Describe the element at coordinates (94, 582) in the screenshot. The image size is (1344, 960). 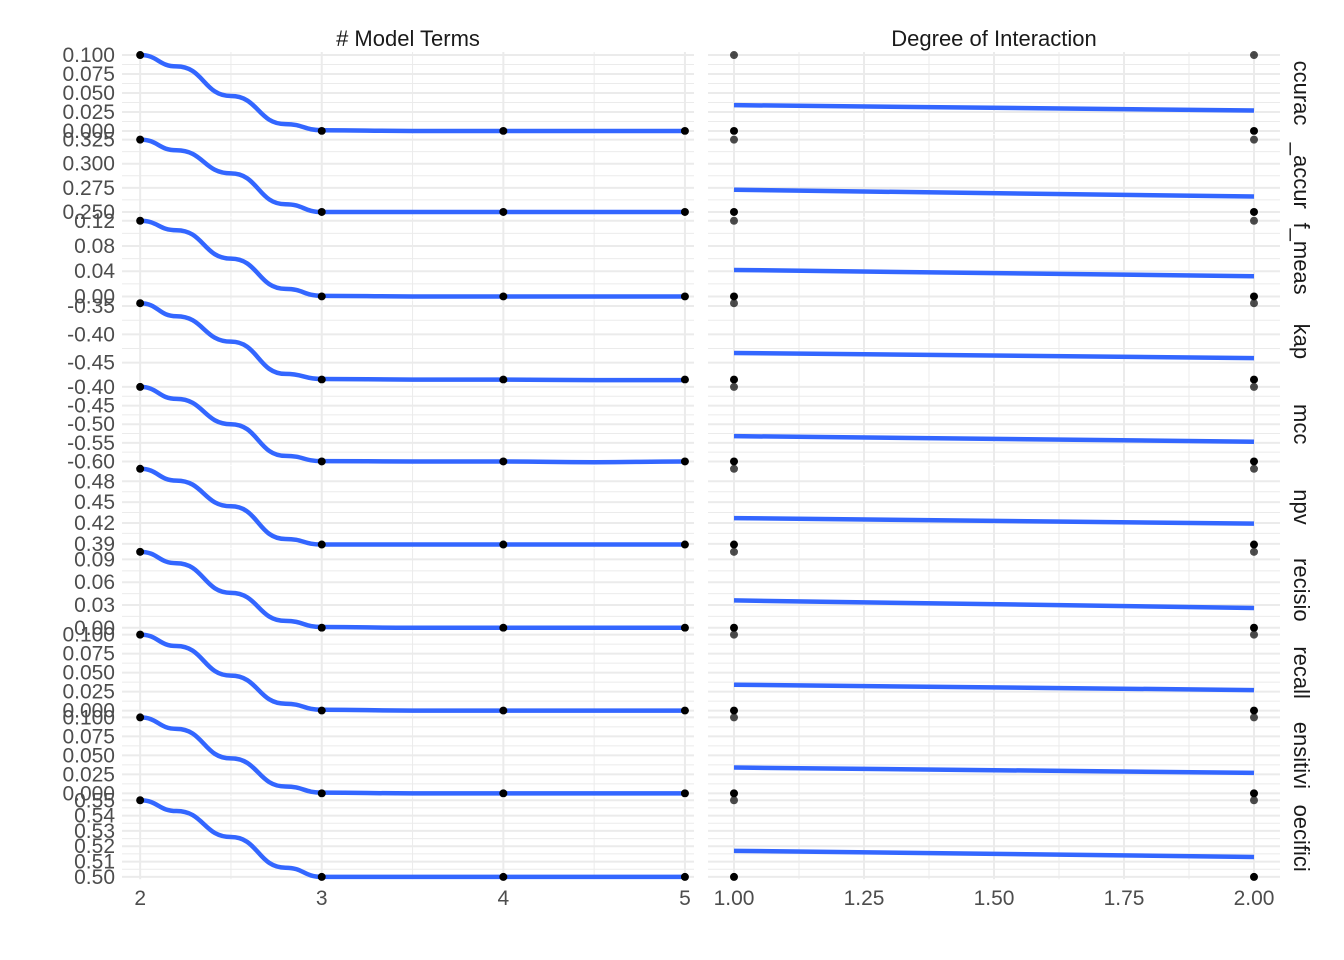
I see `y-tick-label: 0.06` at that location.